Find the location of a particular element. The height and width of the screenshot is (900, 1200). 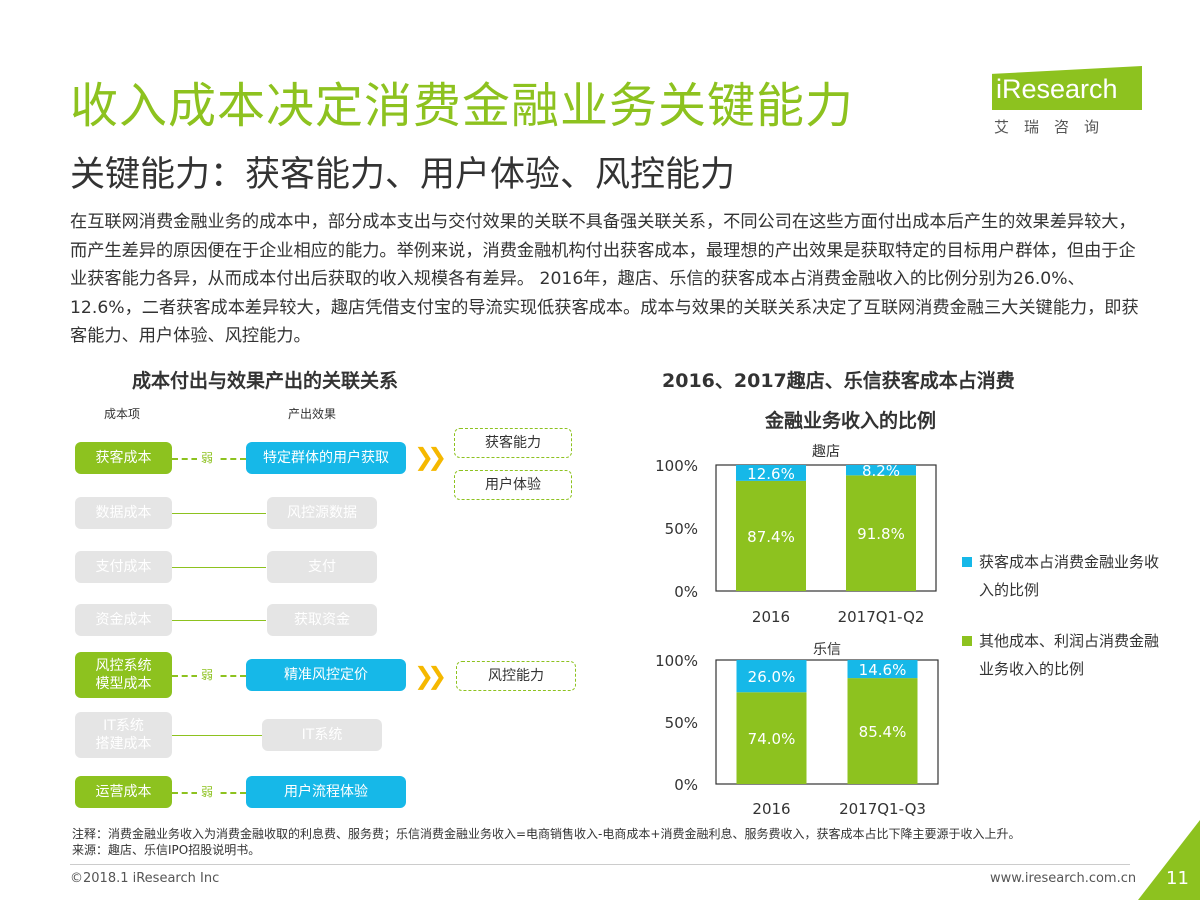

capability-risk-control: 风控能力 is located at coordinates (516, 676).